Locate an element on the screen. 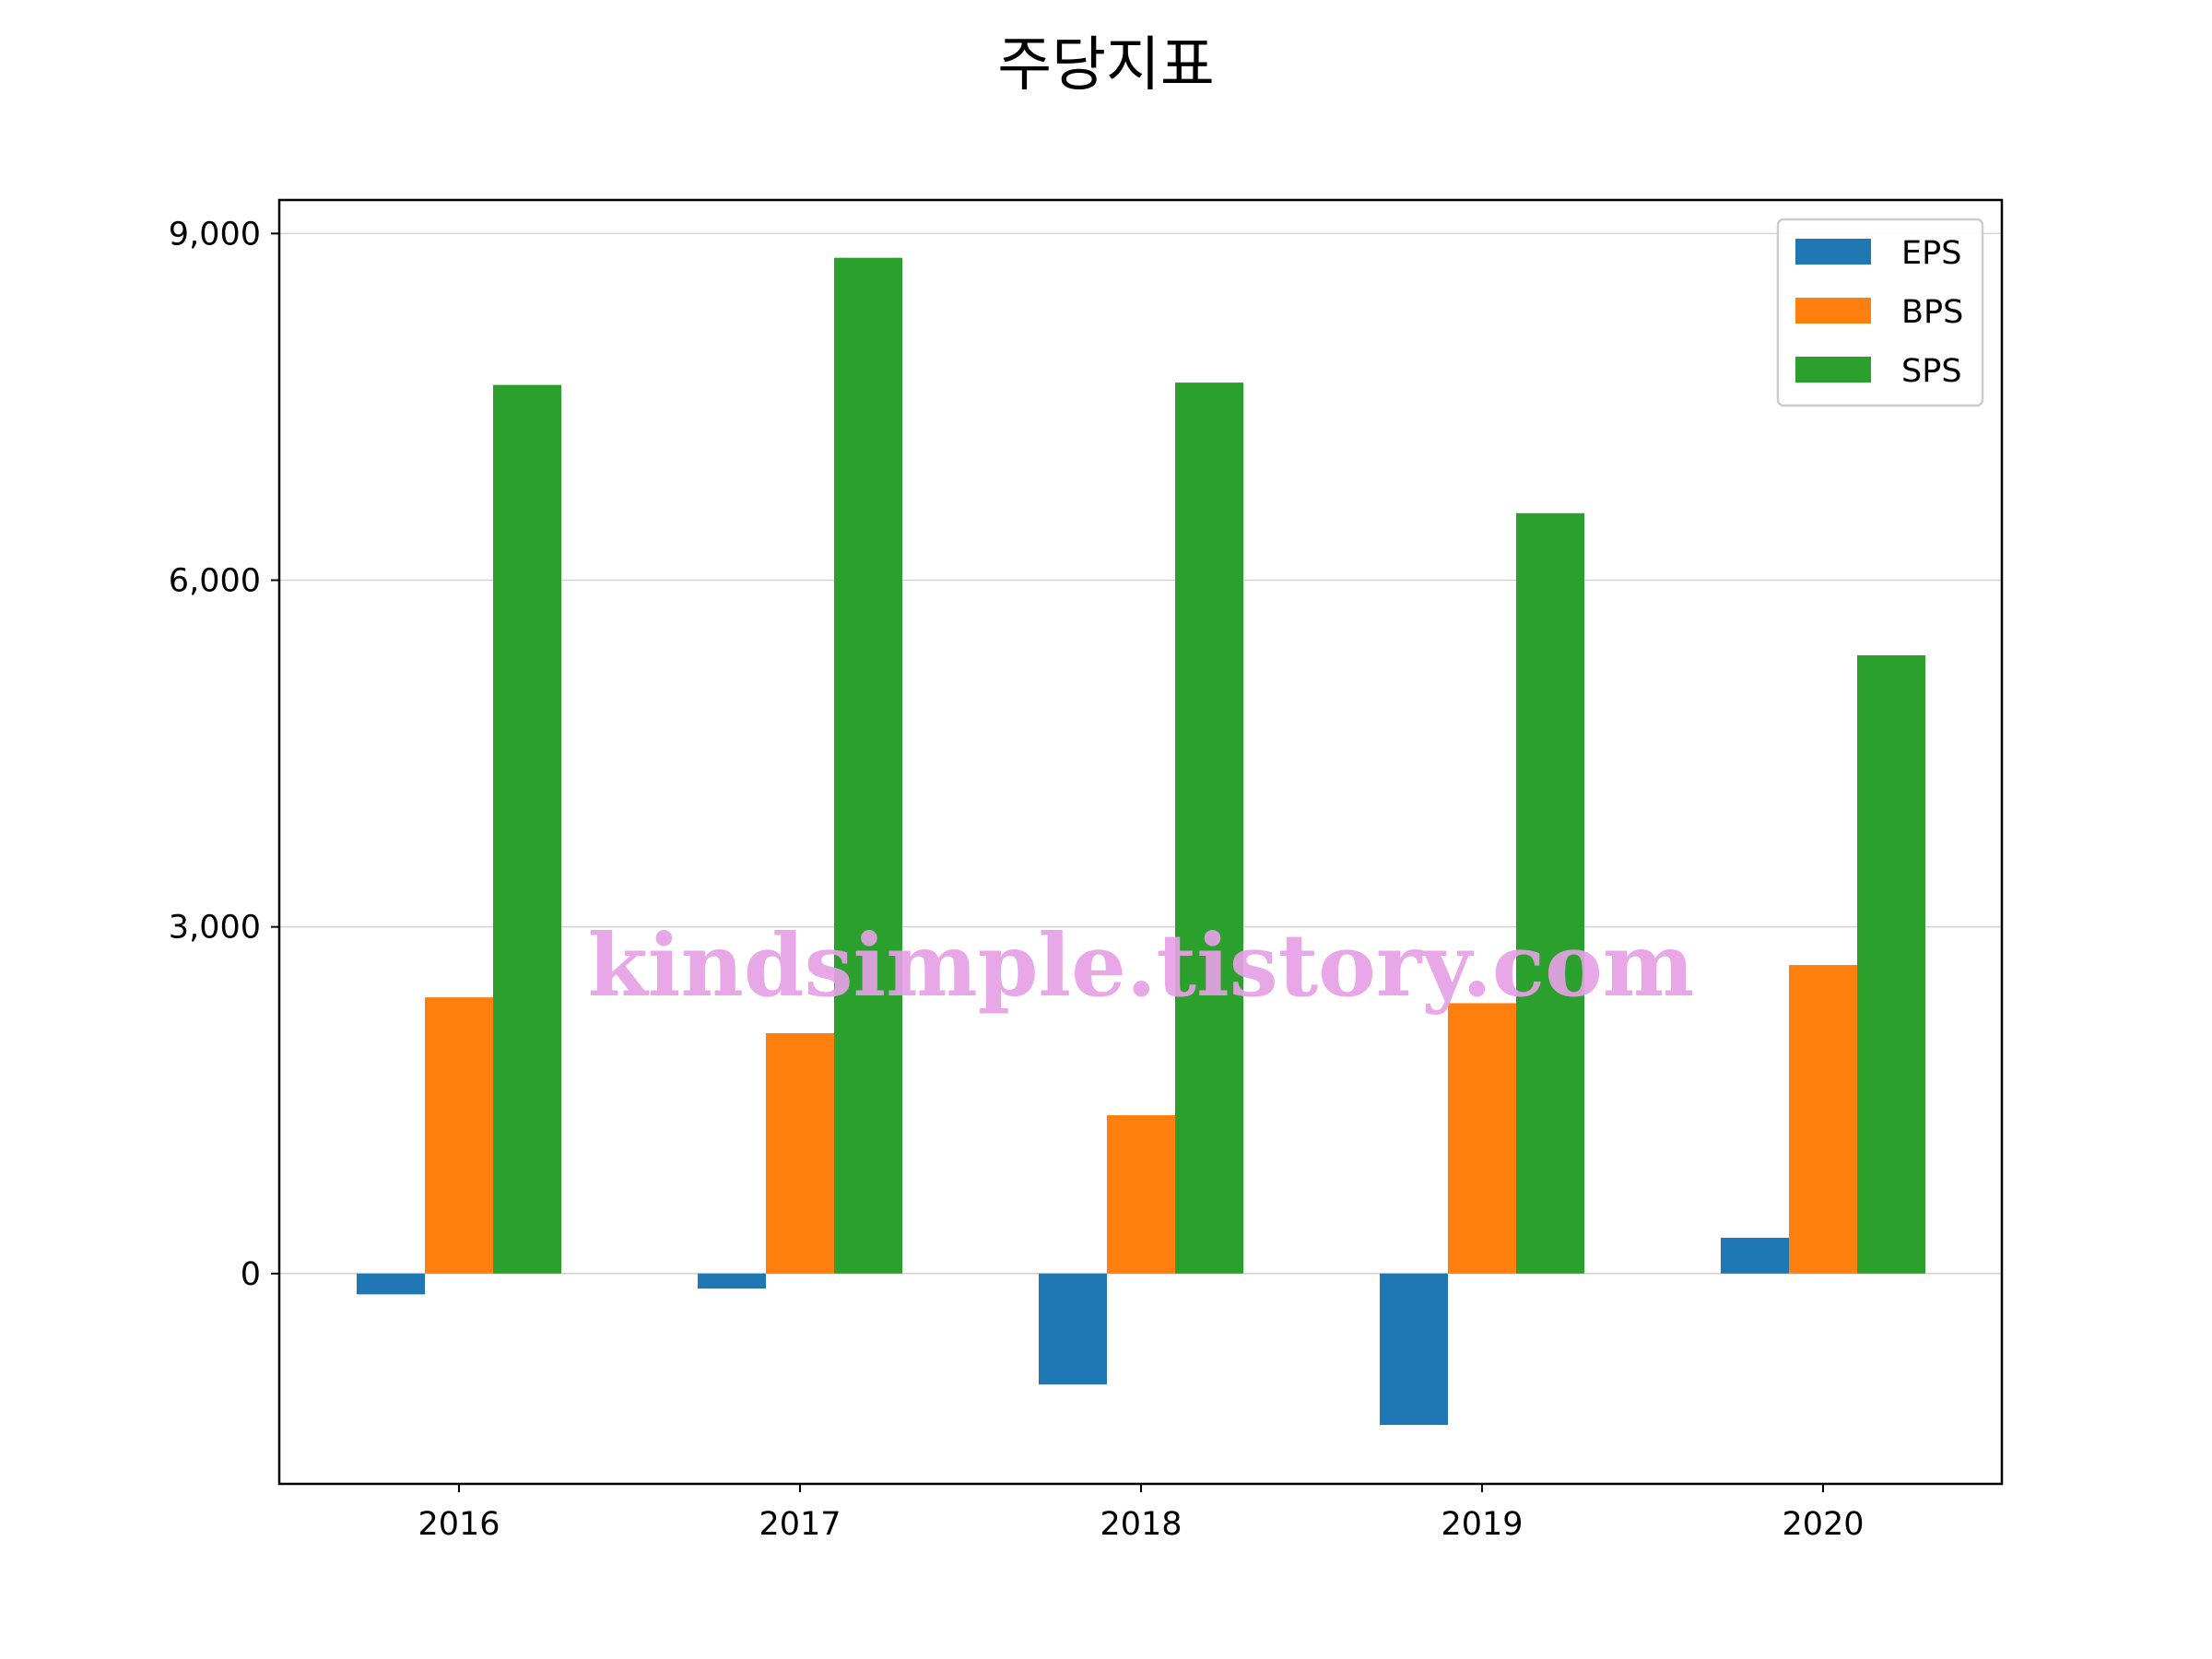 The image size is (2212, 1659). bar-bps-2016 is located at coordinates (459, 1135).